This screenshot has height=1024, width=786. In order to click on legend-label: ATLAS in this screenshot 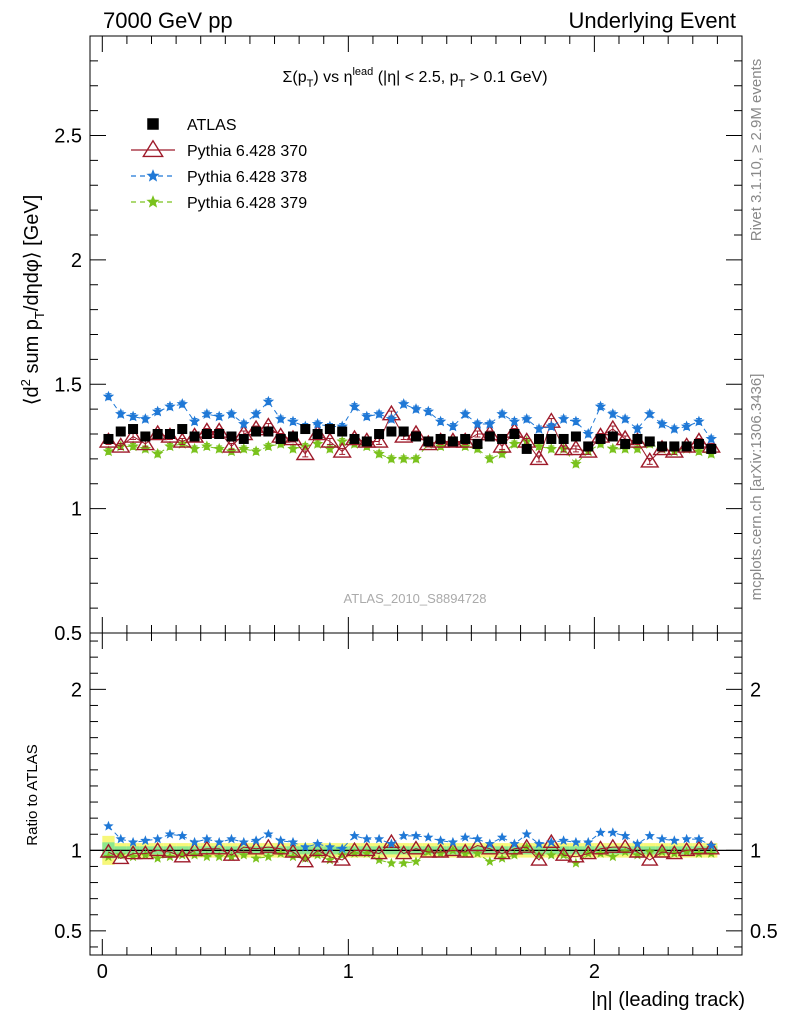, I will do `click(212, 125)`.